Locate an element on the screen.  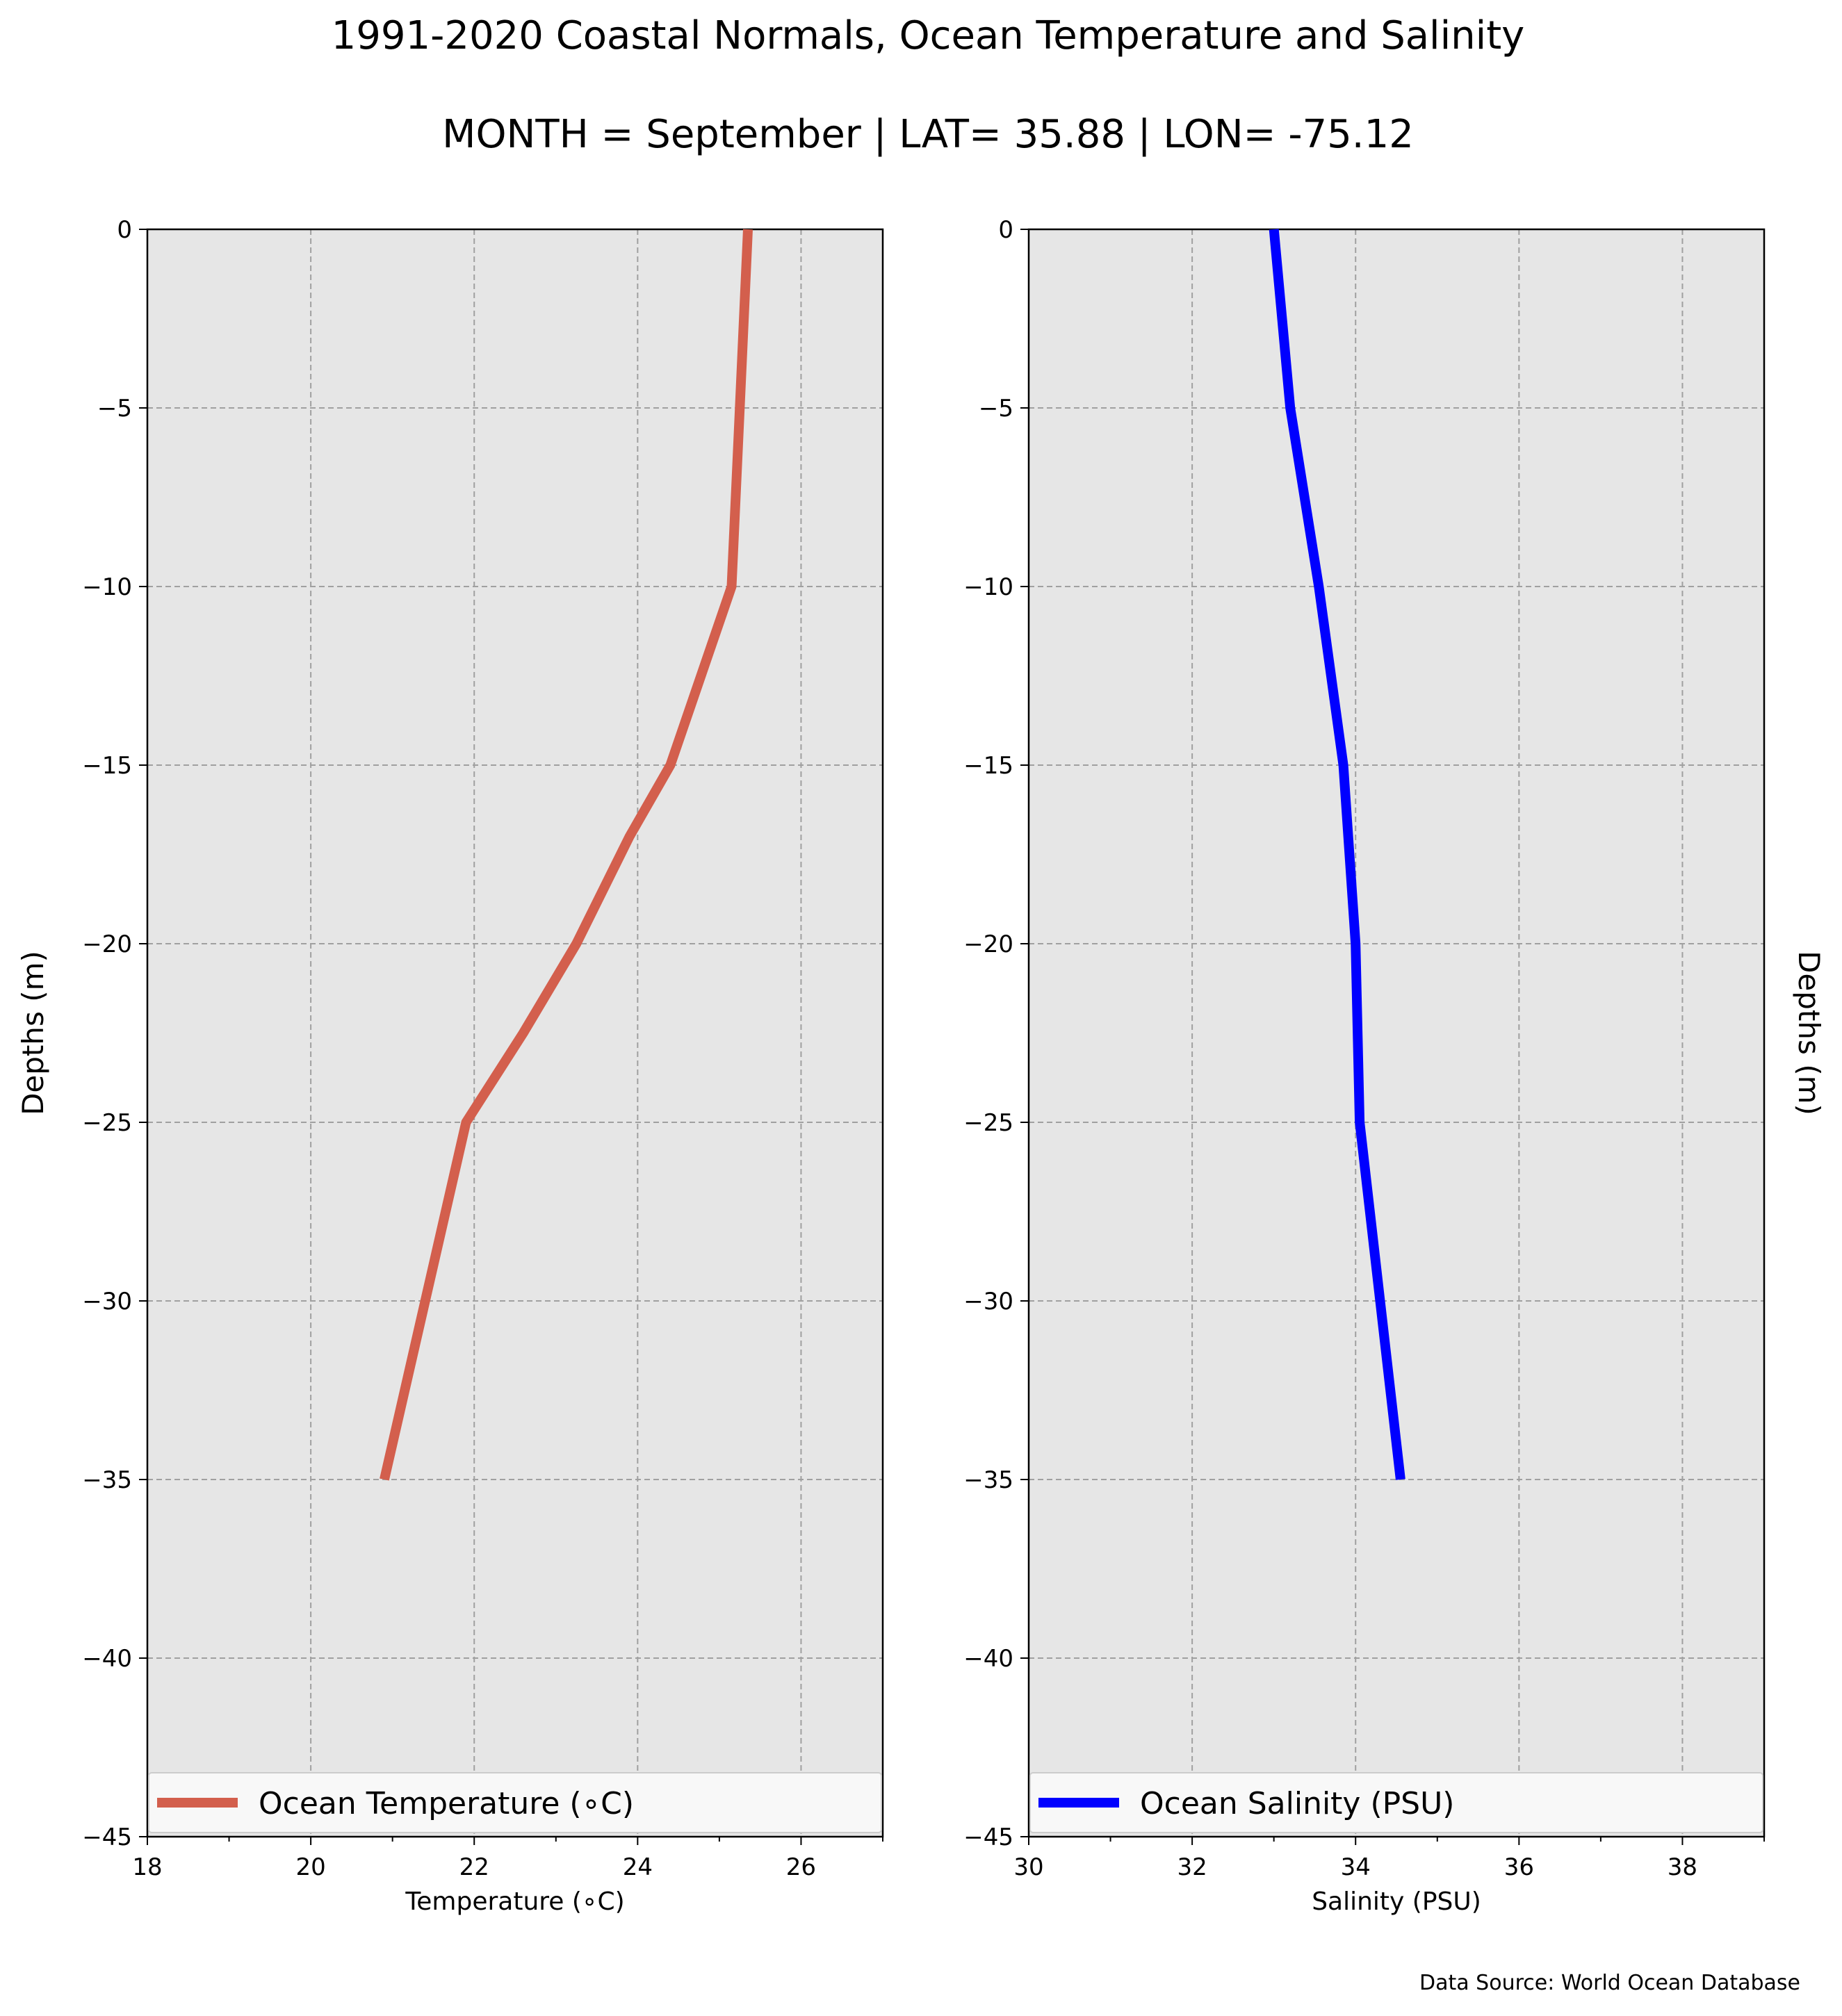
x-axis-label: Temperature (∘C) is located at coordinates (514, 1901).